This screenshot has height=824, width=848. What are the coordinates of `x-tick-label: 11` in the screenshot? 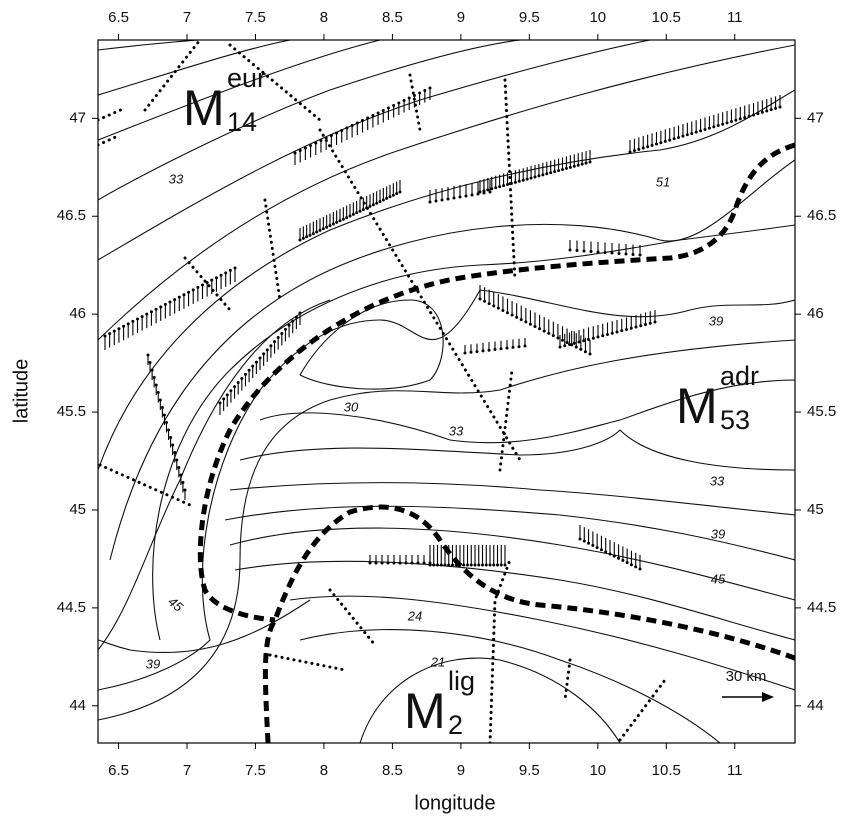 It's located at (735, 17).